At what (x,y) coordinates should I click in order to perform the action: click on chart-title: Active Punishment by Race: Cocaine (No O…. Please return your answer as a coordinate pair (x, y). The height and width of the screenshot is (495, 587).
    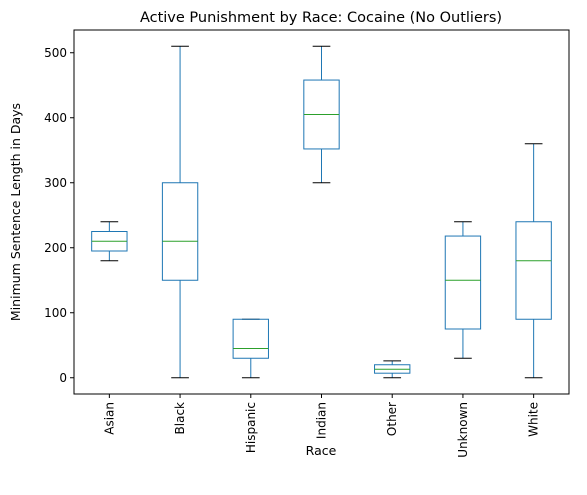
    Looking at the image, I should click on (321, 18).